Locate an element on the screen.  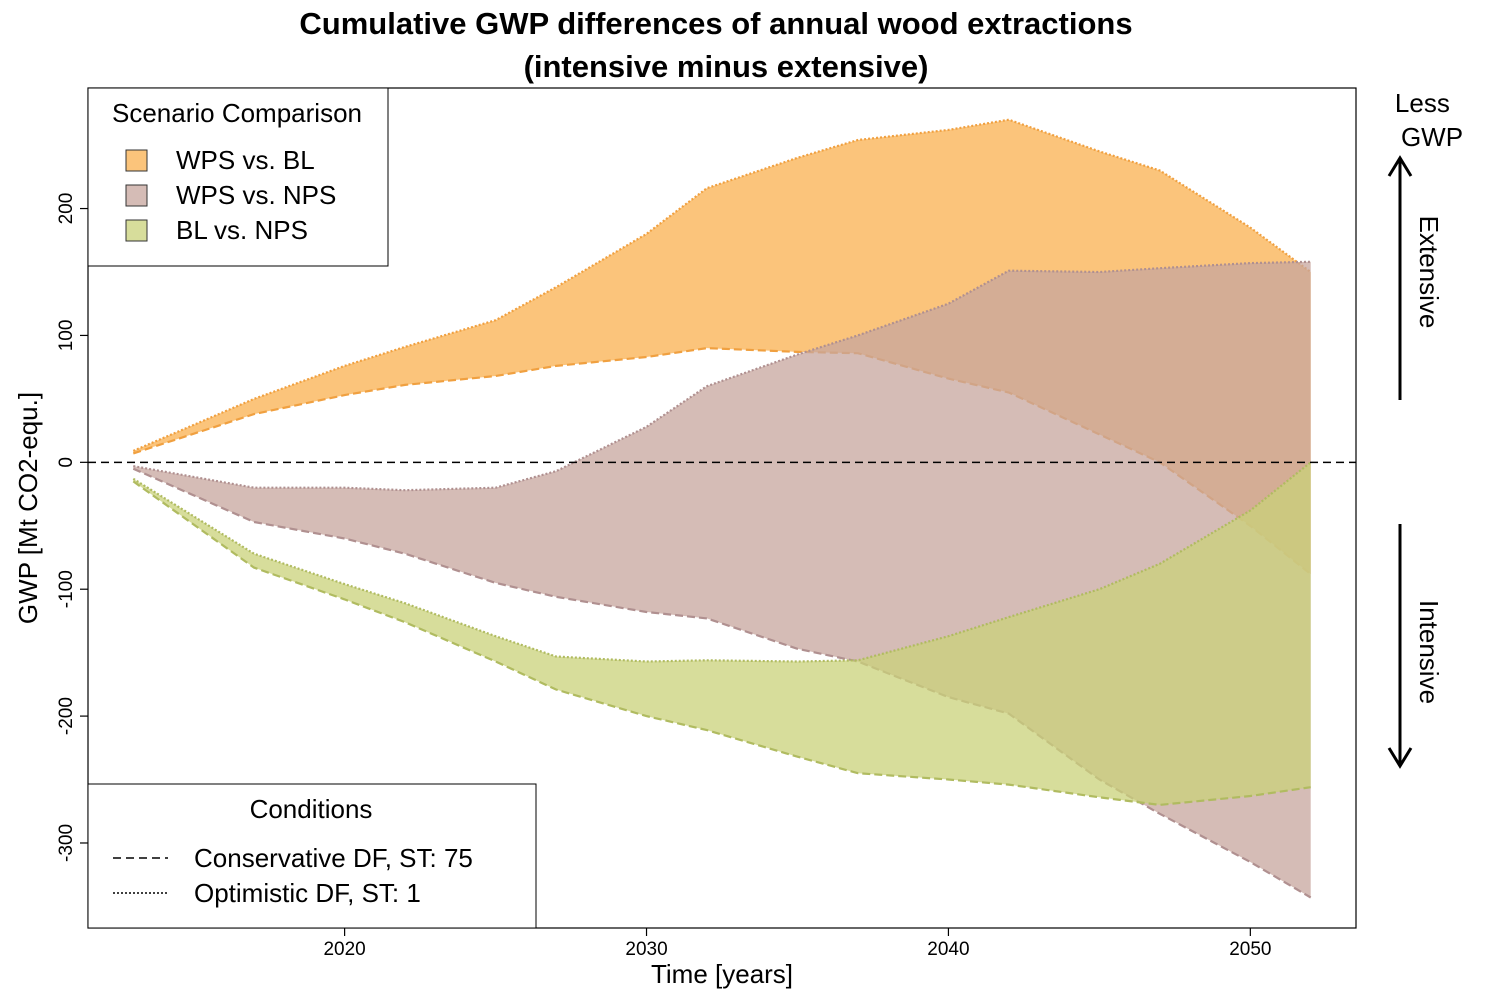
down-arrow-head-icon is located at coordinates (1400, 758).